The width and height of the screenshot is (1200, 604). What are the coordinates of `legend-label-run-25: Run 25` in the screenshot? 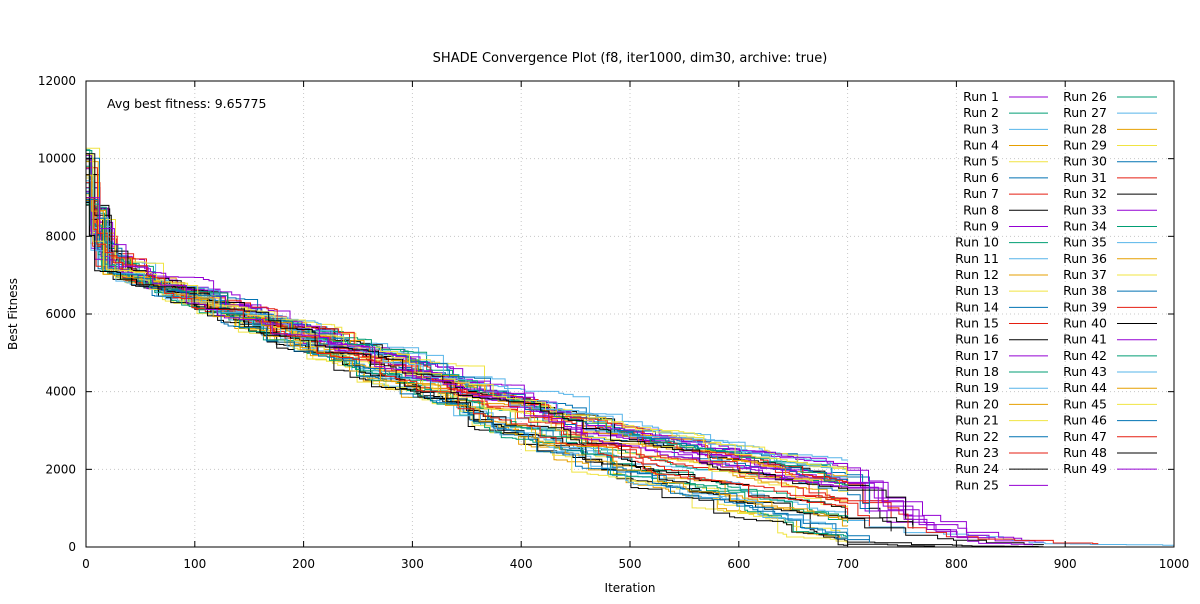 It's located at (977, 484).